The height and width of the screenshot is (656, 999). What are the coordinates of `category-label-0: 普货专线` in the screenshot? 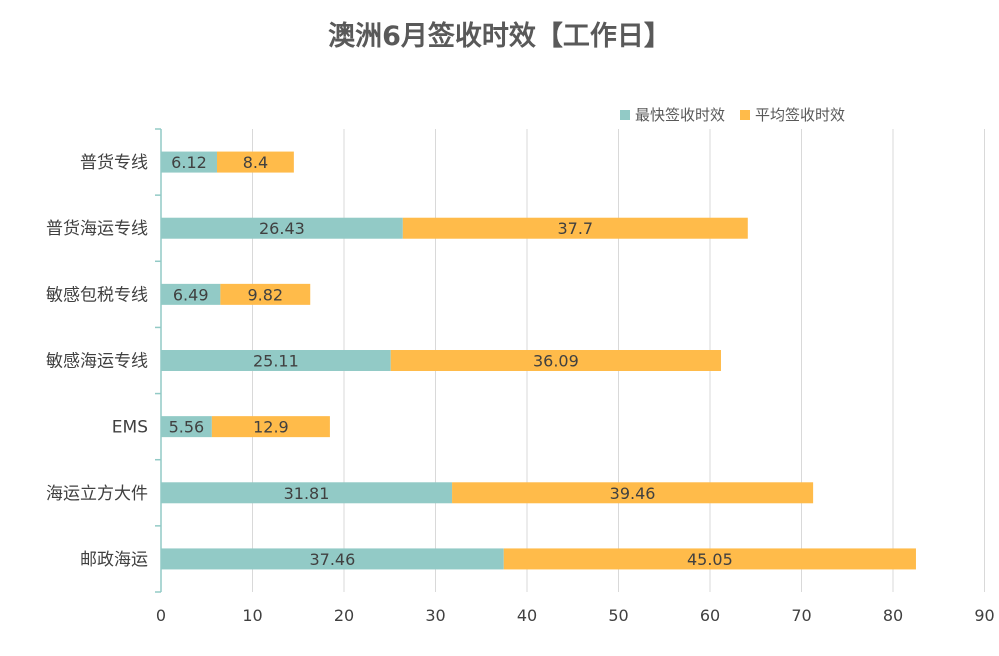 It's located at (114, 163).